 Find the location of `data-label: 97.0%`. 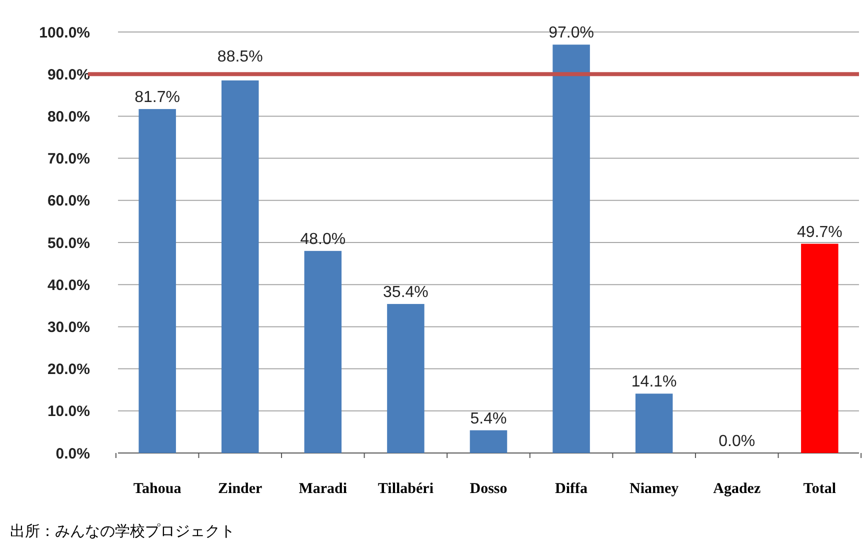

data-label: 97.0% is located at coordinates (571, 33).